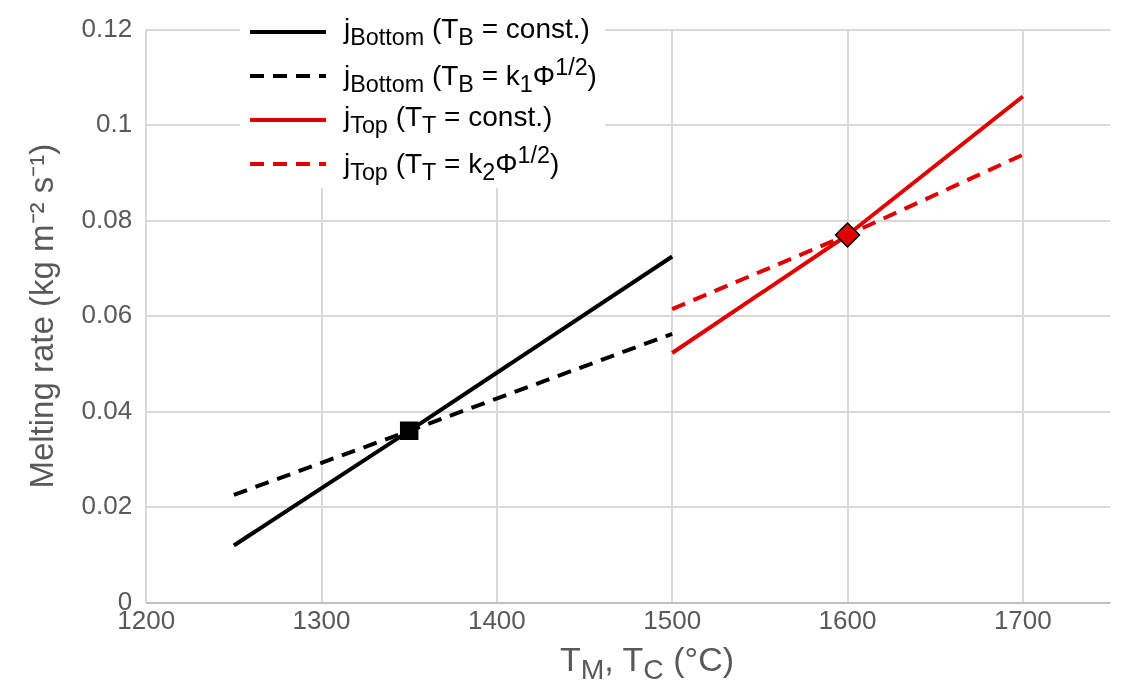  What do you see at coordinates (114, 123) in the screenshot?
I see `y-tick-label: 0.1` at bounding box center [114, 123].